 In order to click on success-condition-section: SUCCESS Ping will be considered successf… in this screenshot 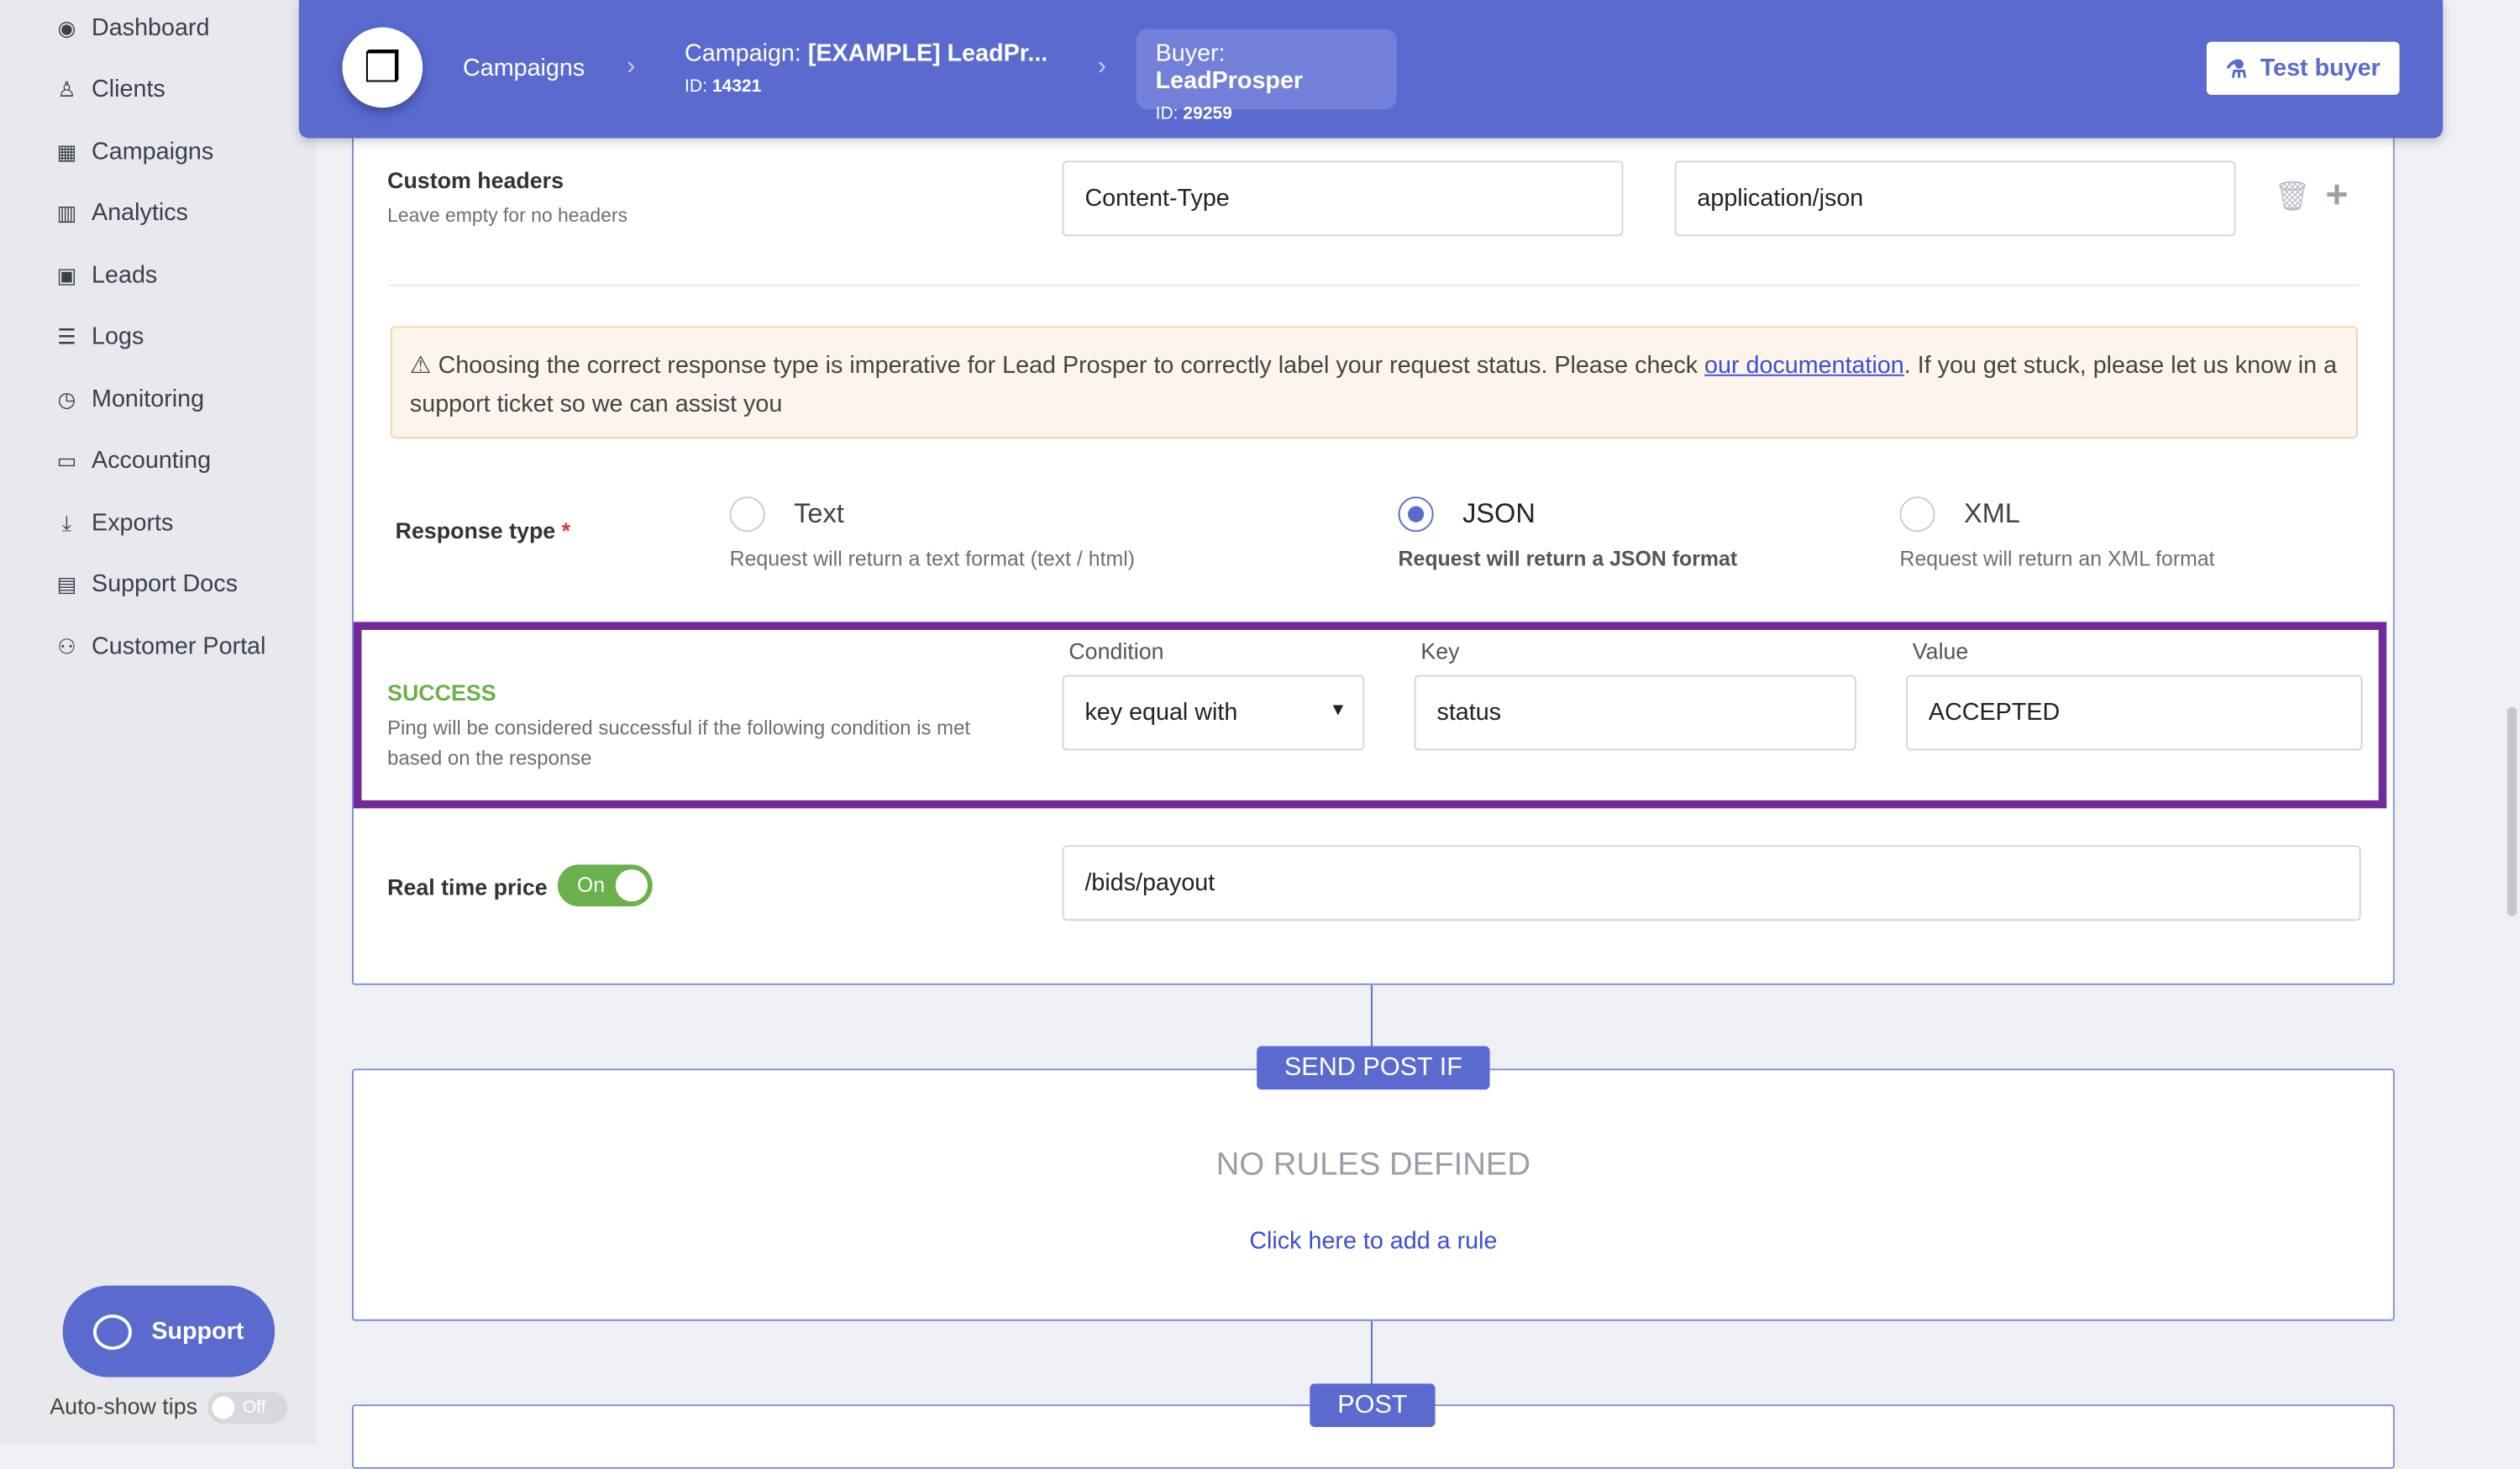, I will do `click(1370, 715)`.